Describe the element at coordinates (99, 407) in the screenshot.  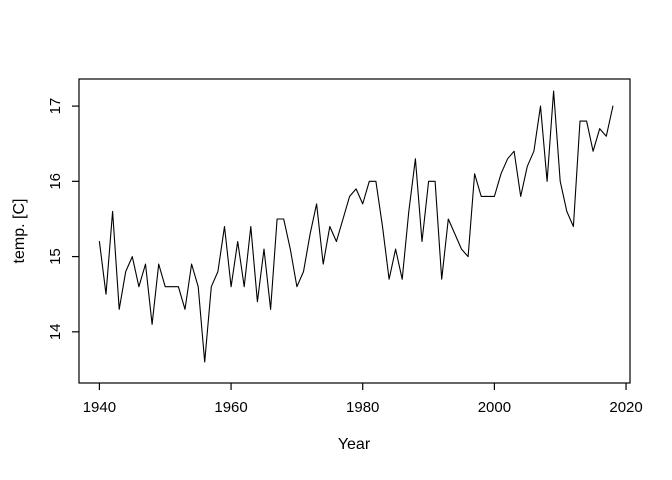
I see `x-tick-label: 1940` at that location.